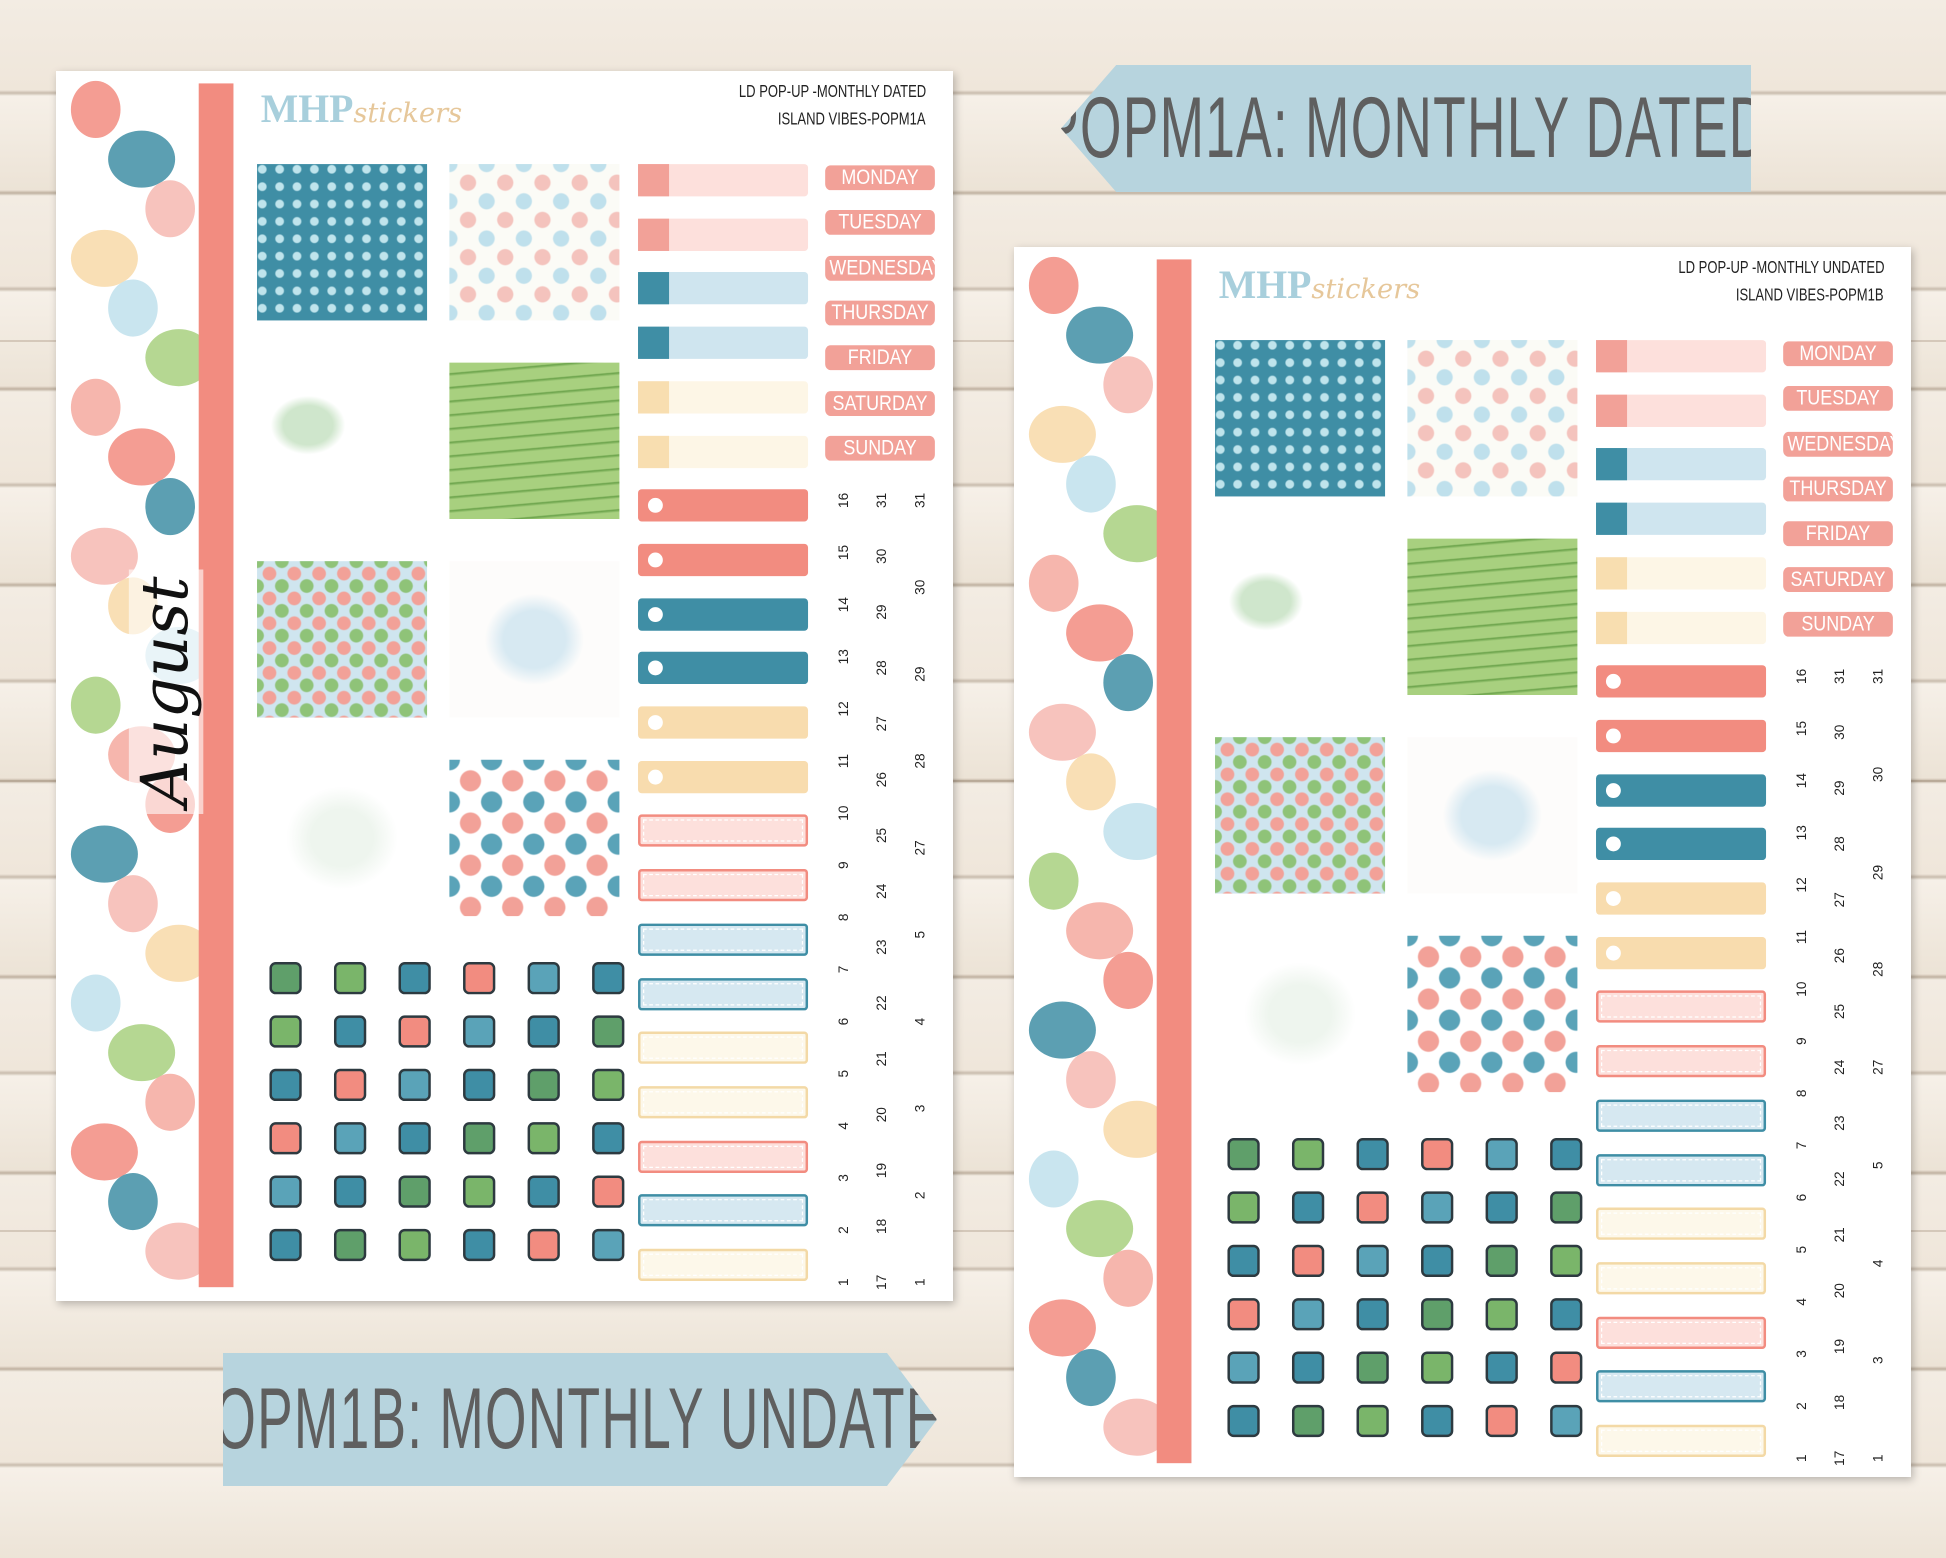 This screenshot has width=1946, height=1558. I want to click on date-number: 16, so click(844, 500).